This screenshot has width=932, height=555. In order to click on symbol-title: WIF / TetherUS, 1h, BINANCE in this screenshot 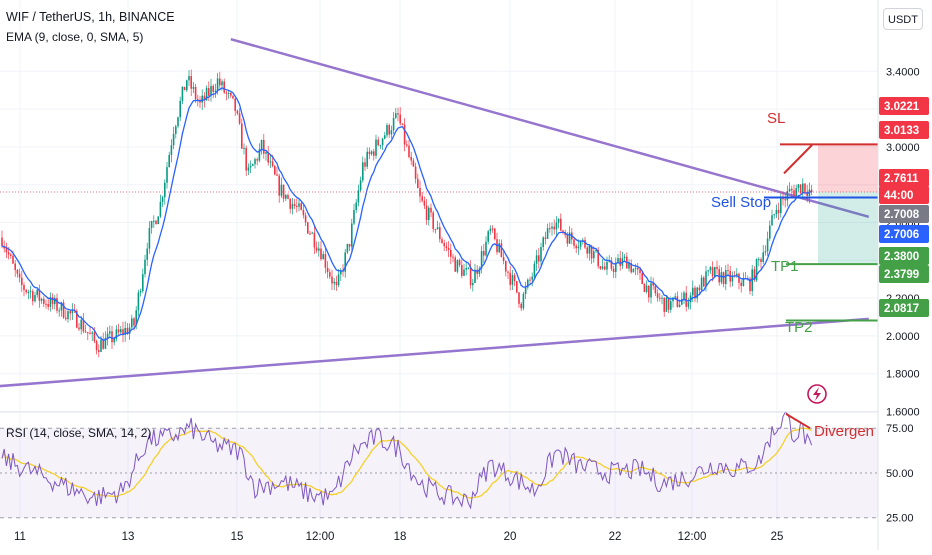, I will do `click(90, 17)`.